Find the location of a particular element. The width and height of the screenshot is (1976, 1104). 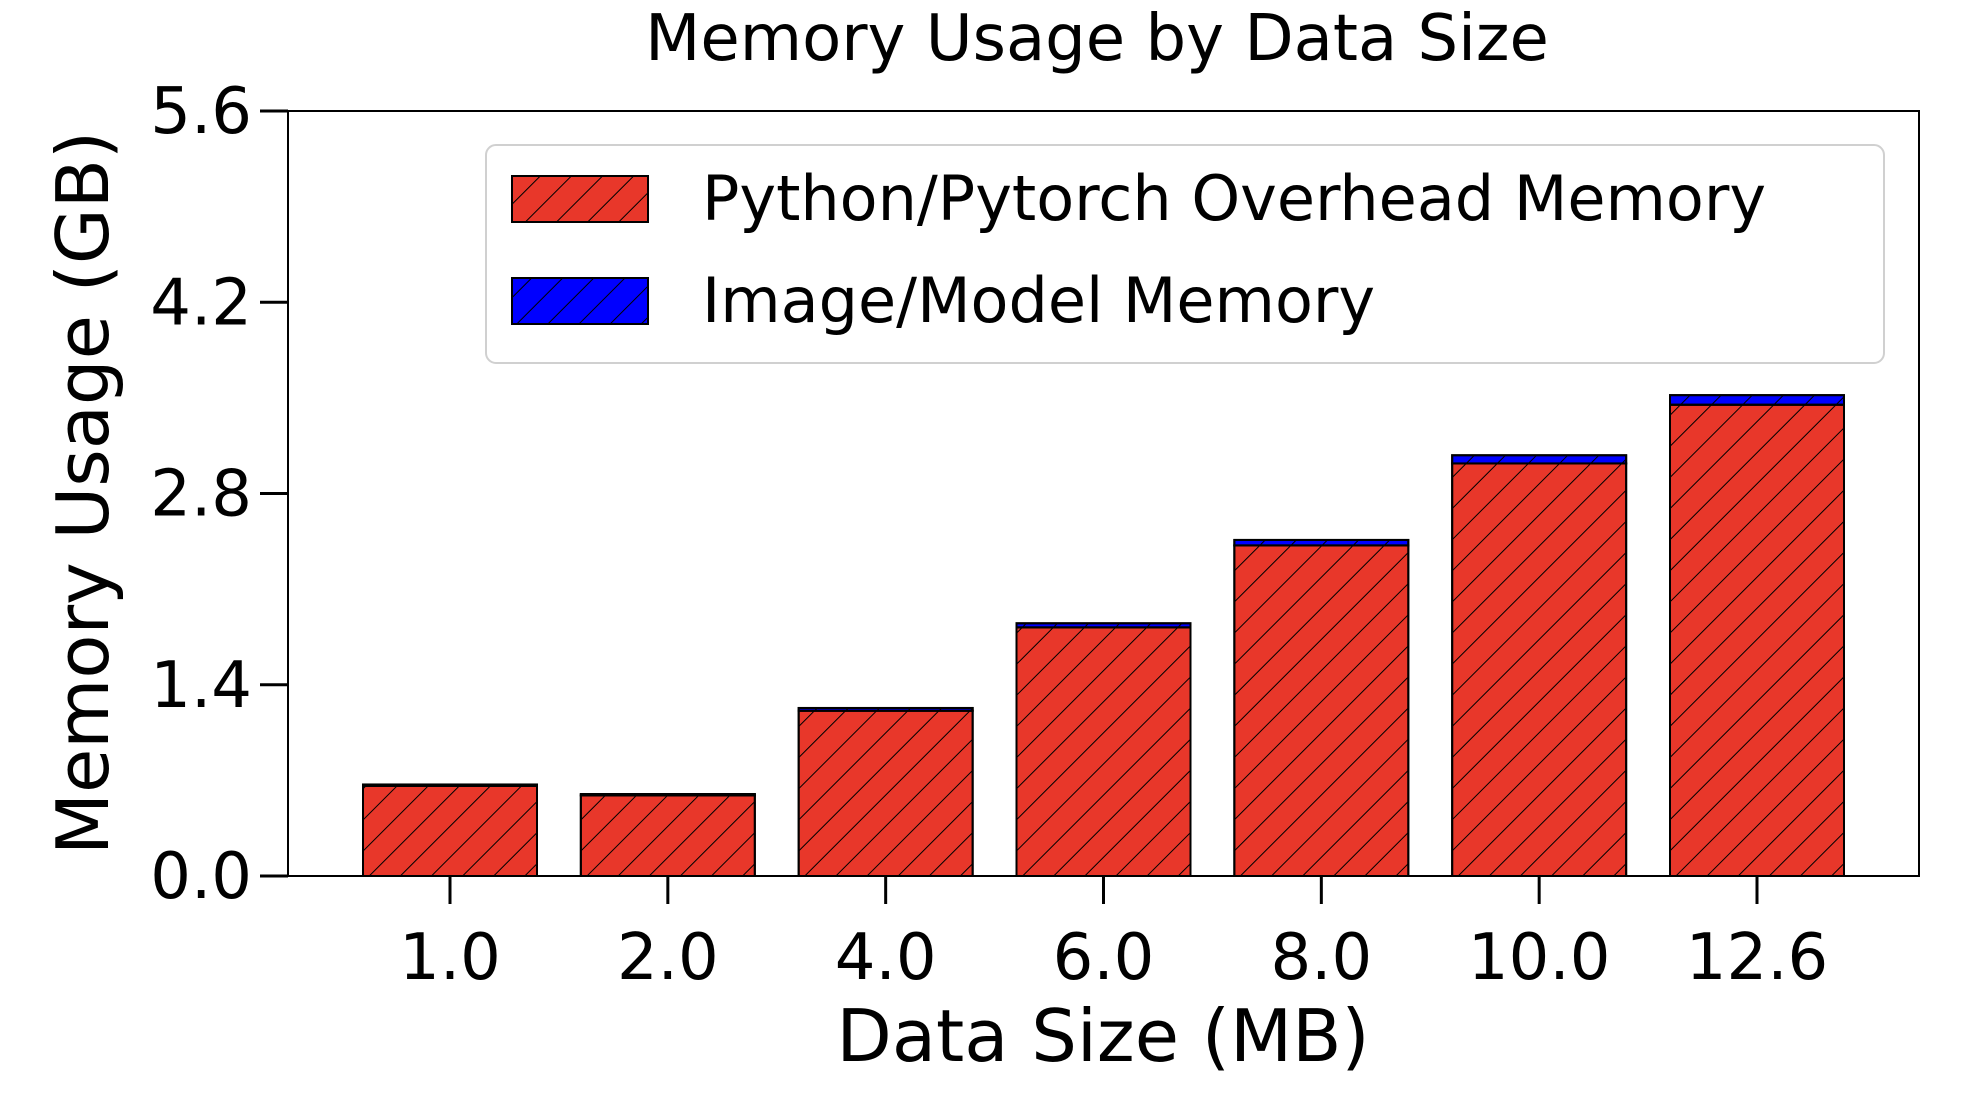

y-tick-label-0: 0.0 is located at coordinates (201, 877).